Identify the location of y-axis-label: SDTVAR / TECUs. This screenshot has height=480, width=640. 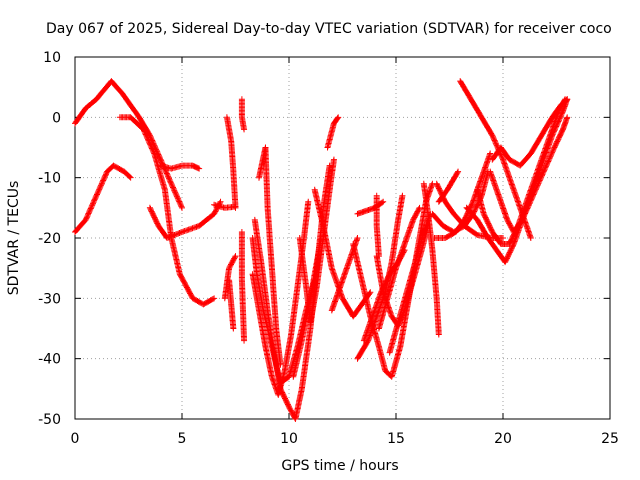
(14, 238).